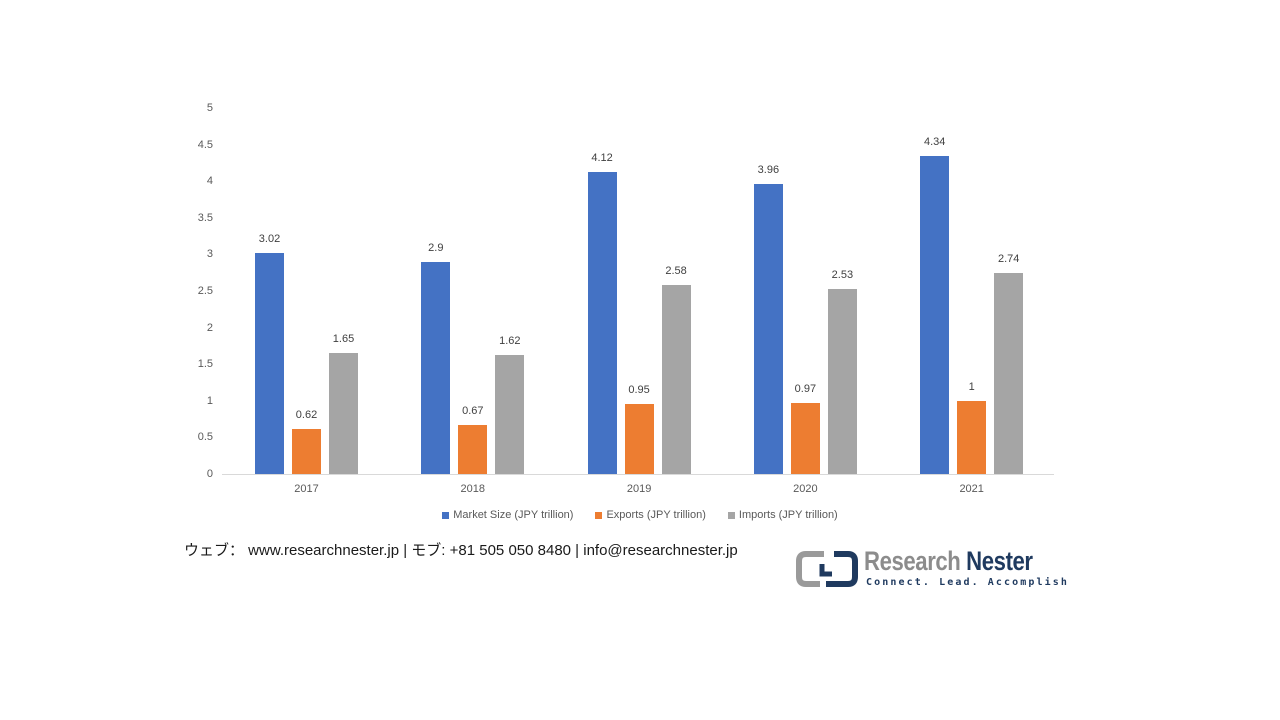  Describe the element at coordinates (788, 515) in the screenshot. I see `legend-label: Imports (JPY trillion)` at that location.